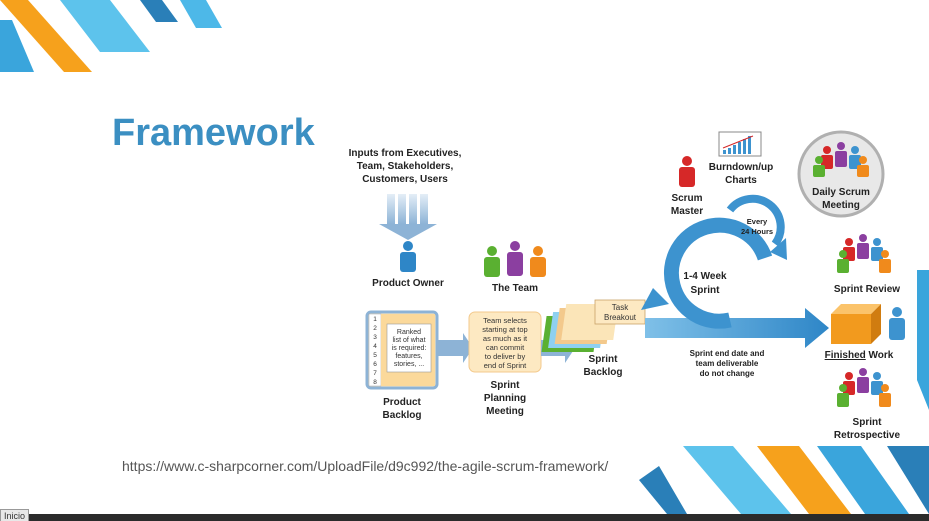 The height and width of the screenshot is (521, 929). Describe the element at coordinates (727, 353) in the screenshot. I see `svg-text: Sprint end date and` at that location.